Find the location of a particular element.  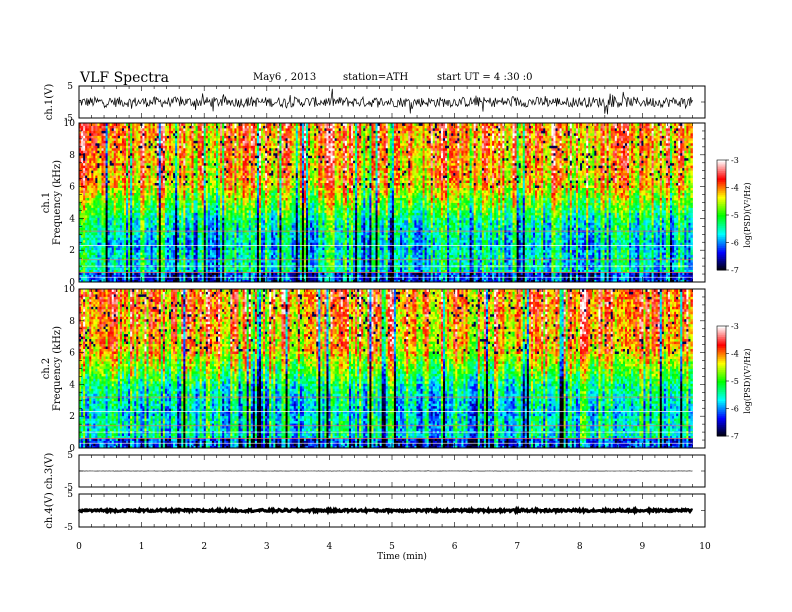

xtick-label: 0 is located at coordinates (79, 547).